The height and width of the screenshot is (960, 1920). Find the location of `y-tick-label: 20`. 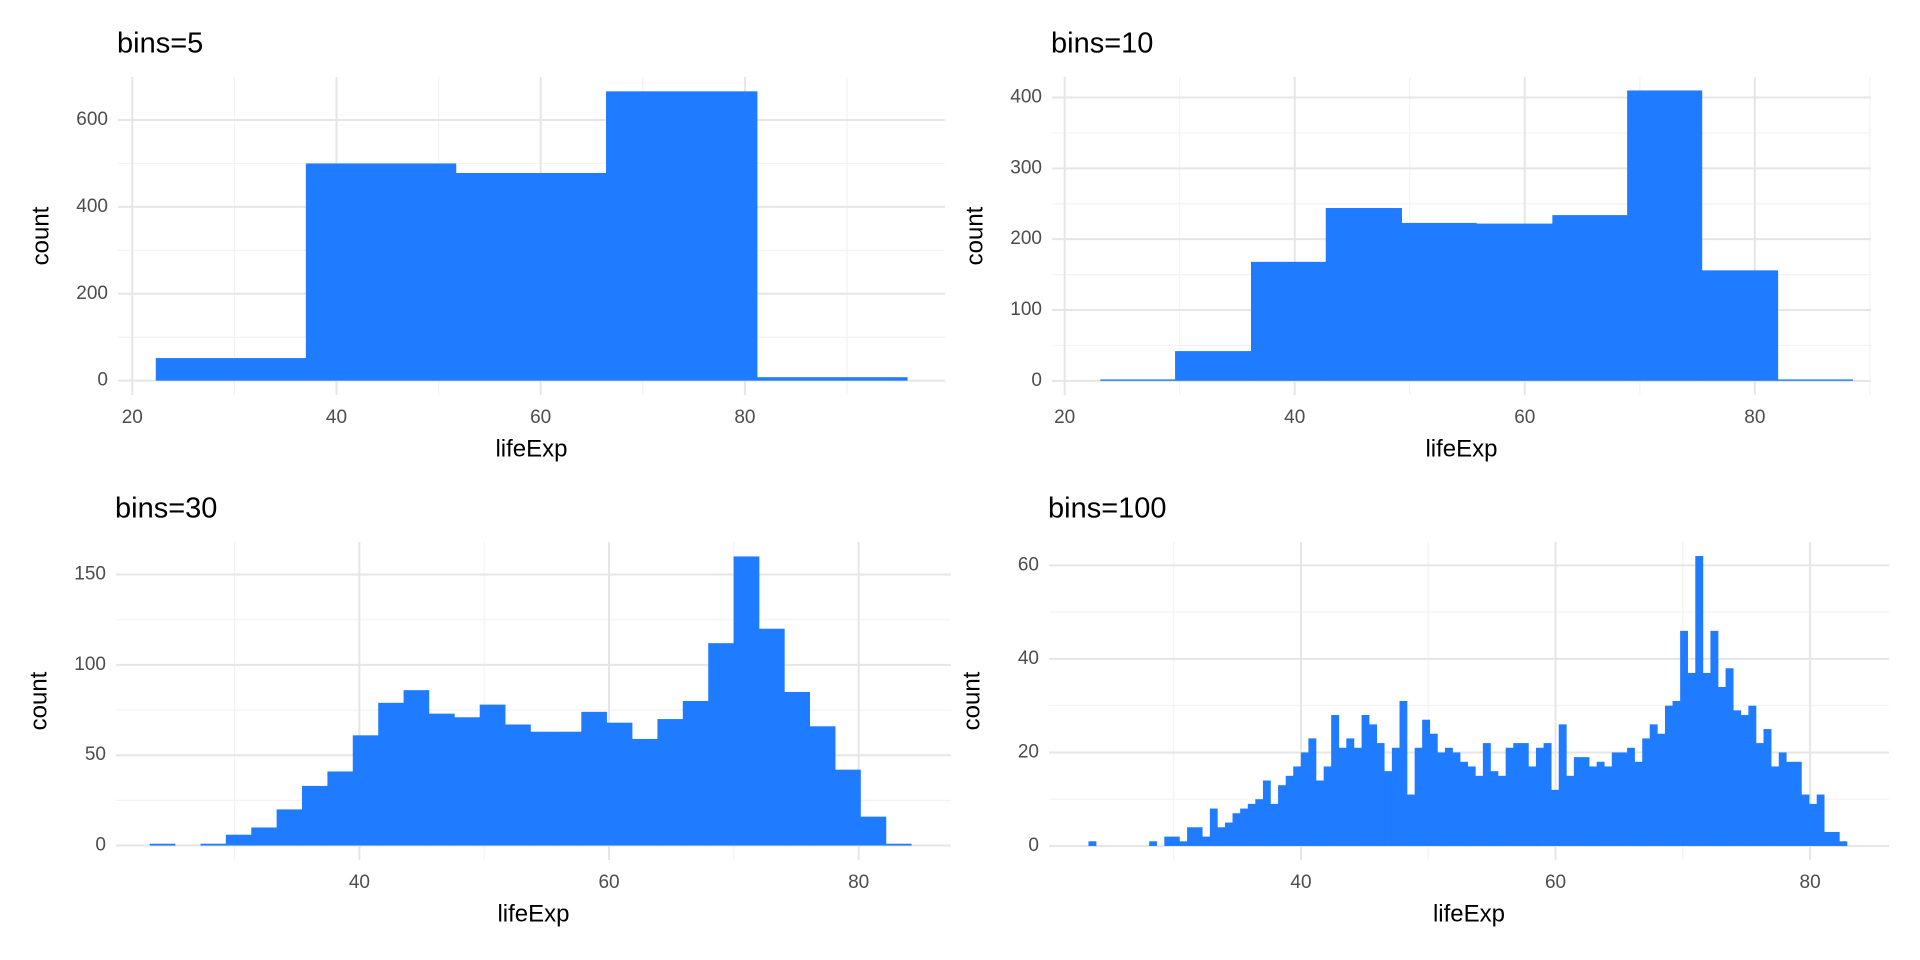

y-tick-label: 20 is located at coordinates (1028, 751).